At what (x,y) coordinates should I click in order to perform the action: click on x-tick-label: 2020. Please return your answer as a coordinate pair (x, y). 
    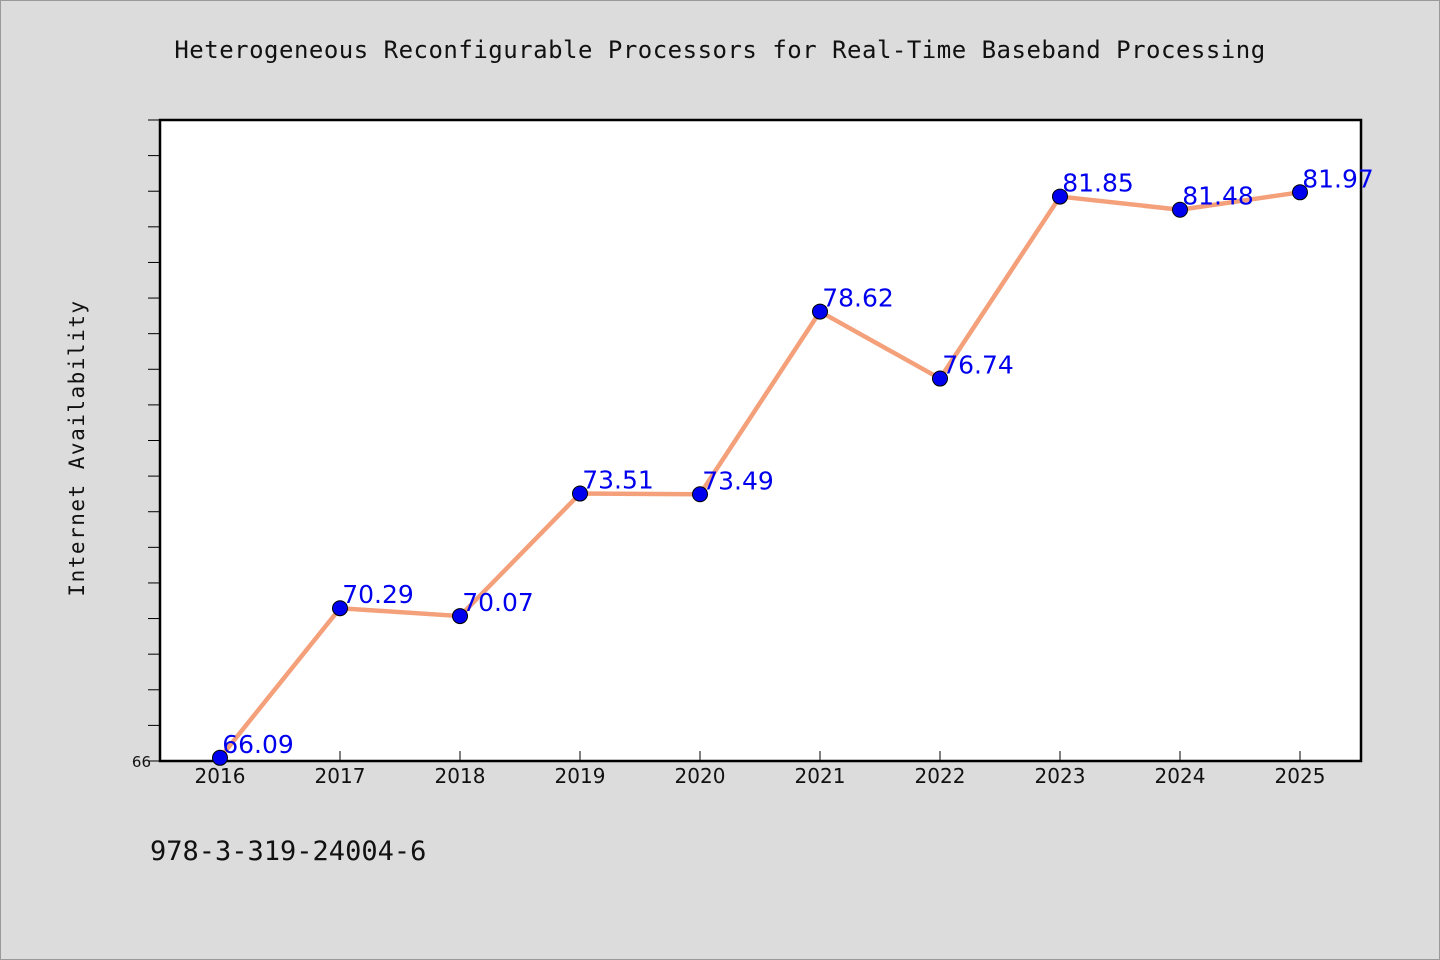
    Looking at the image, I should click on (700, 776).